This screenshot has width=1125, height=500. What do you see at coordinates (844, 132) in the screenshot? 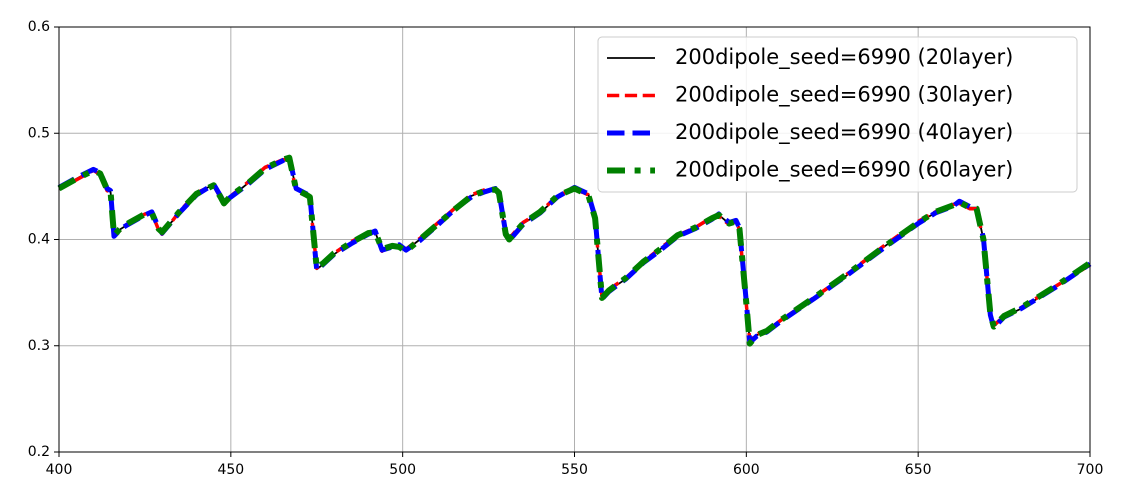
I see `legend-label: 200dipole_seed=6990 (40layer)` at bounding box center [844, 132].